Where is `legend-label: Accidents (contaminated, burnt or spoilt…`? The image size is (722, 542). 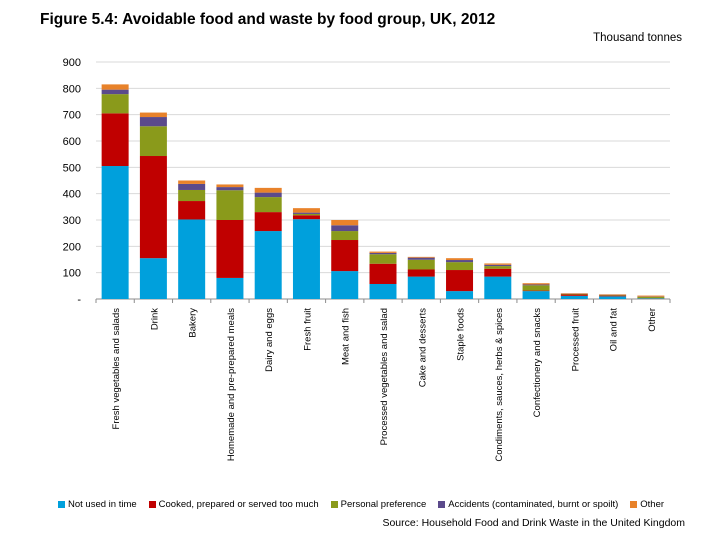
legend-label: Accidents (contaminated, burnt or spoilt… is located at coordinates (533, 504).